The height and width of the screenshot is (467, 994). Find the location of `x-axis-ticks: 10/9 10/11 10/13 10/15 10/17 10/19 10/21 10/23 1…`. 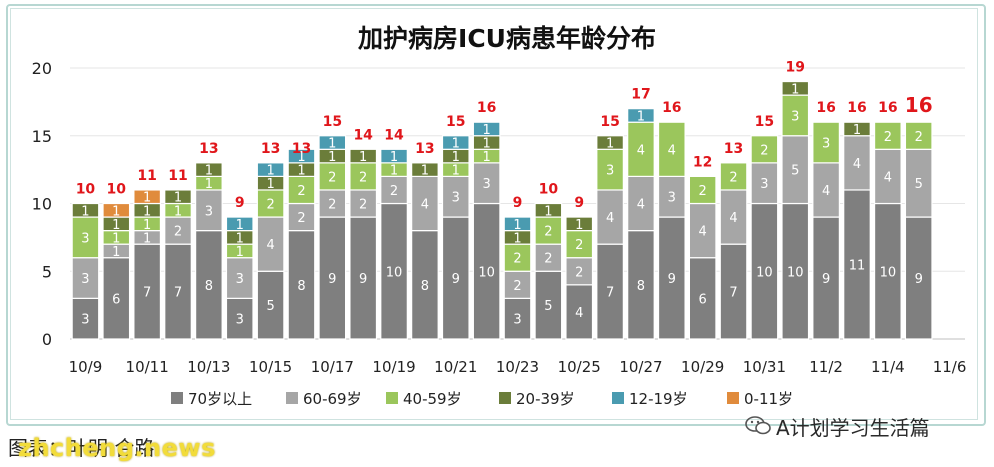

x-axis-ticks: 10/9 10/11 10/13 10/15 10/17 10/19 10/21 10/23 1… is located at coordinates (518, 367).